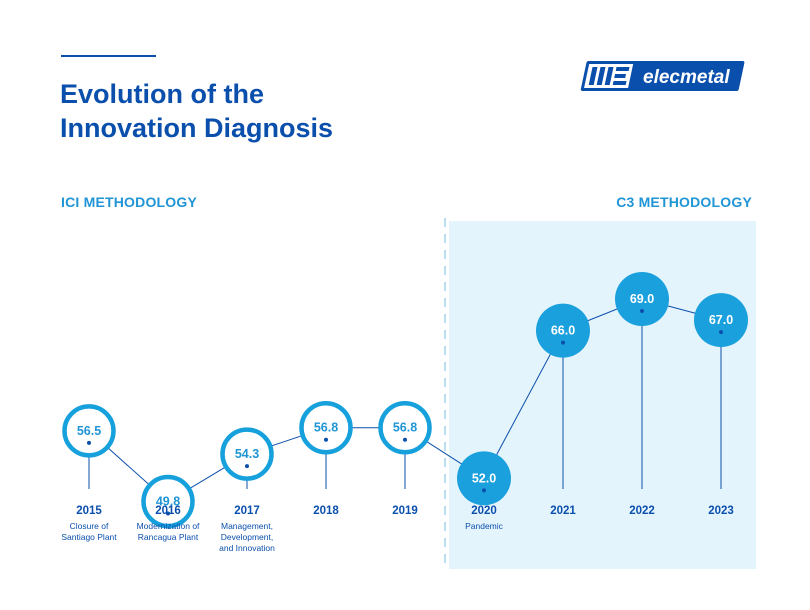 Image resolution: width=810 pixels, height=610 pixels. What do you see at coordinates (168, 537) in the screenshot?
I see `annotation-2016-line-2: Rancagua Plant` at bounding box center [168, 537].